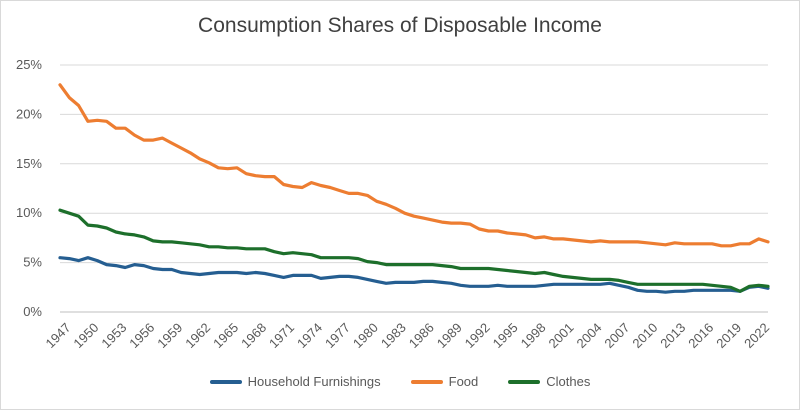 The image size is (800, 410). Describe the element at coordinates (505, 335) in the screenshot. I see `x-tick-label: 1995` at that location.